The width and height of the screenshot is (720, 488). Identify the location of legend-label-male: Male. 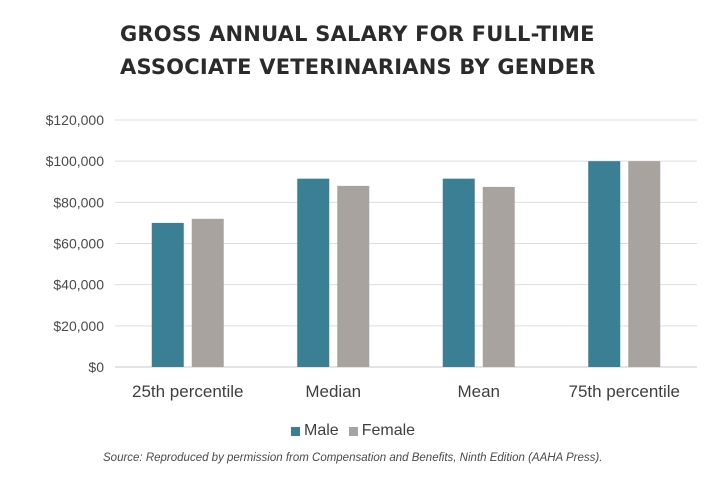
(321, 430).